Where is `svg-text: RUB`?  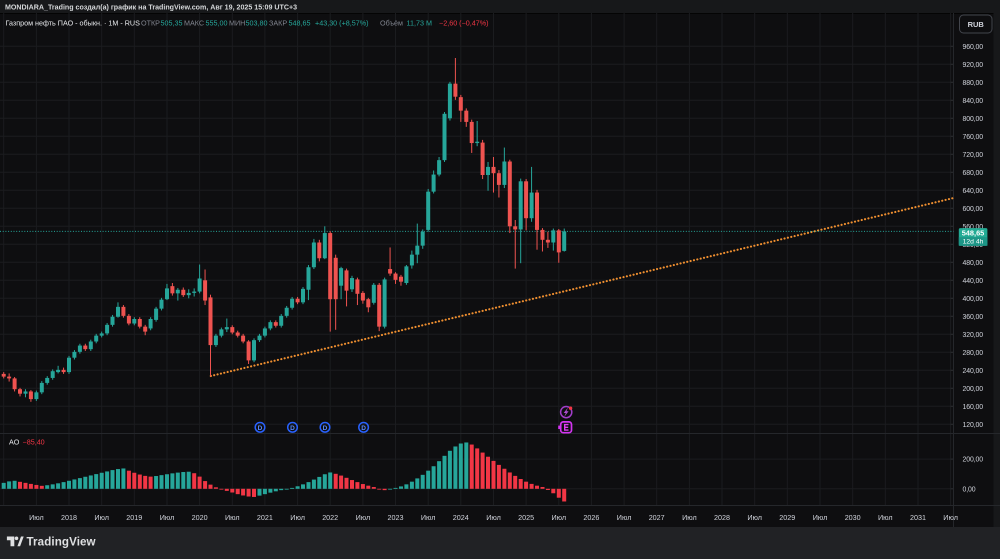
svg-text: RUB is located at coordinates (976, 24).